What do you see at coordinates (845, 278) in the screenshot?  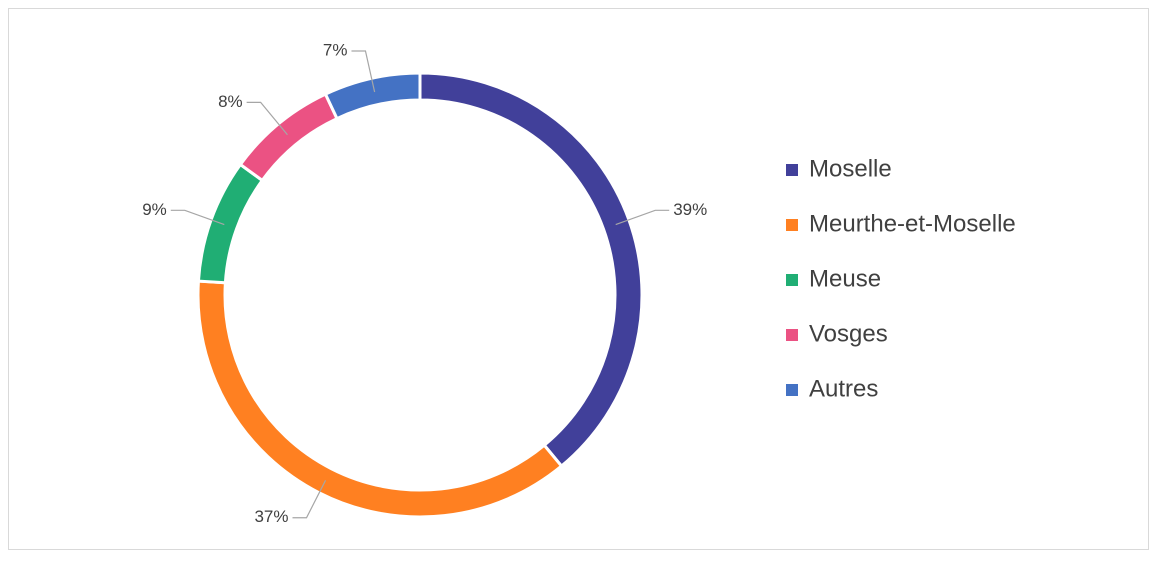 I see `legend-label: Meuse` at bounding box center [845, 278].